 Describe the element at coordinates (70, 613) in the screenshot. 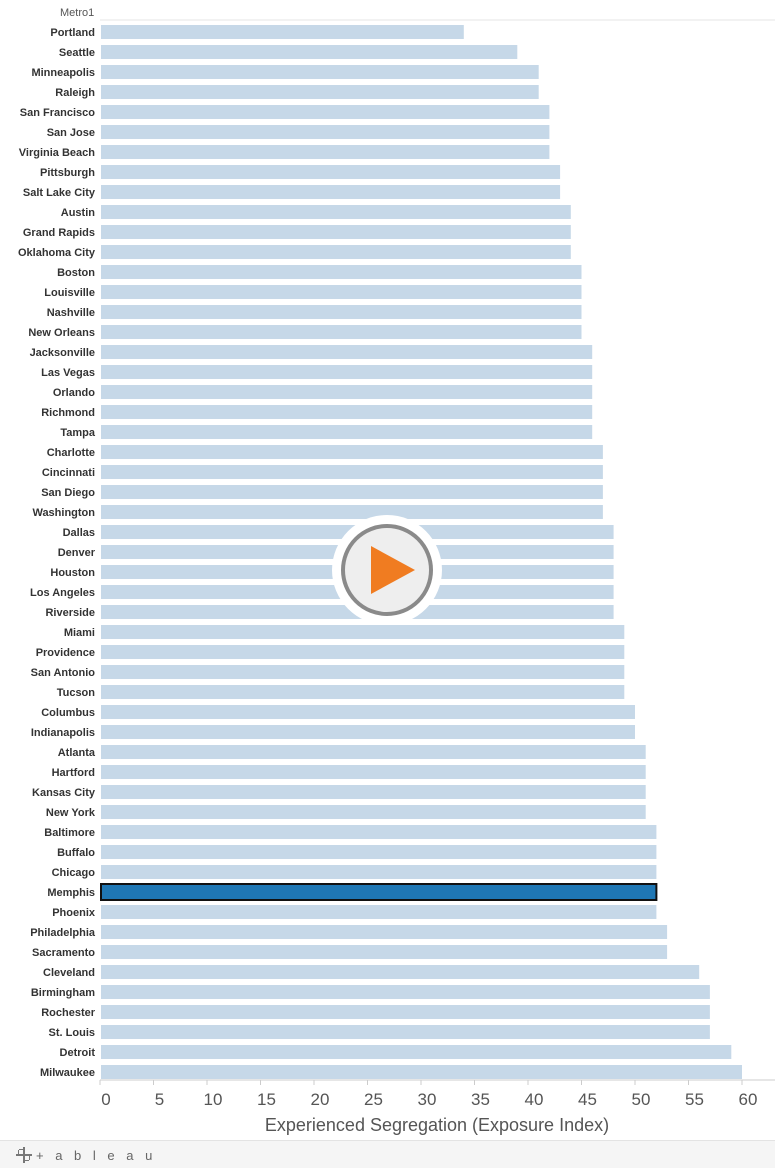

I see `category-label: Riverside` at that location.